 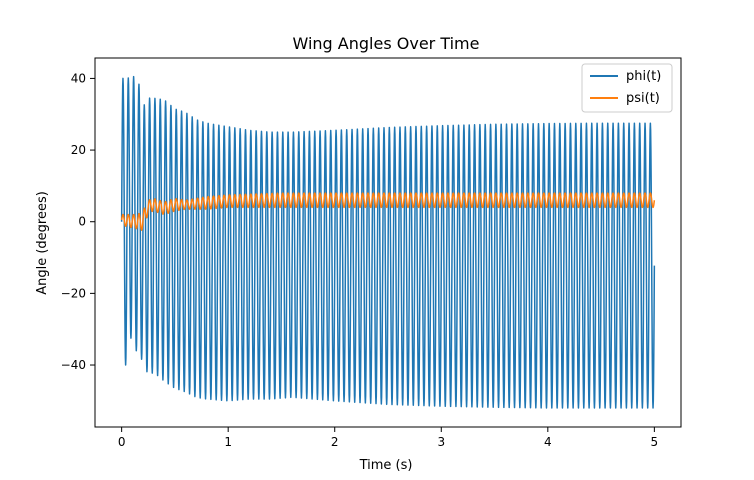 I want to click on y-tick-label: 20, so click(x=78, y=150).